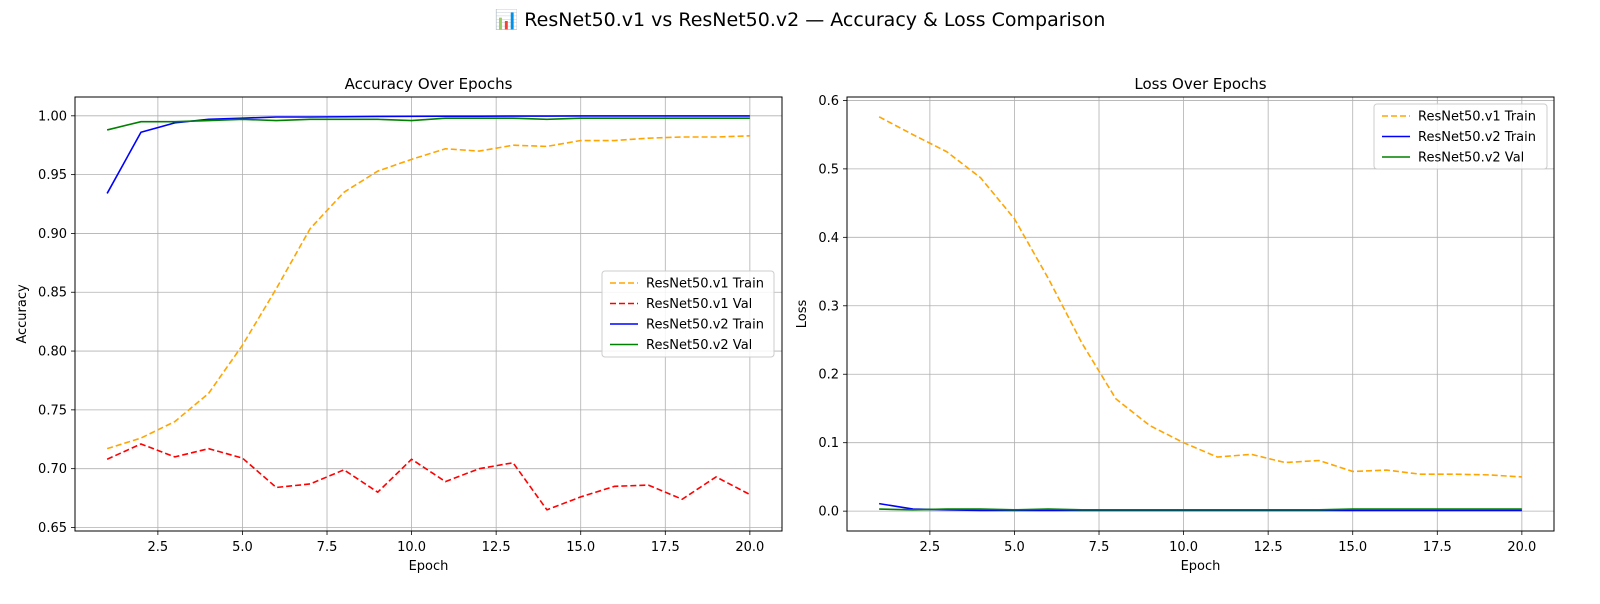  Describe the element at coordinates (1352, 547) in the screenshot. I see `panel-2-x-tick-label: 15.0` at that location.